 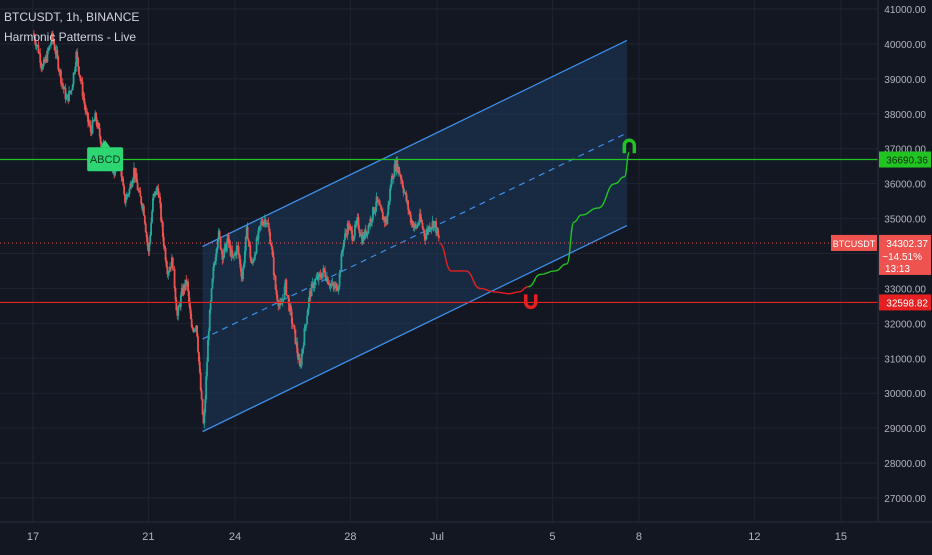 What do you see at coordinates (905, 289) in the screenshot?
I see `price-tick-label: 33000.00` at bounding box center [905, 289].